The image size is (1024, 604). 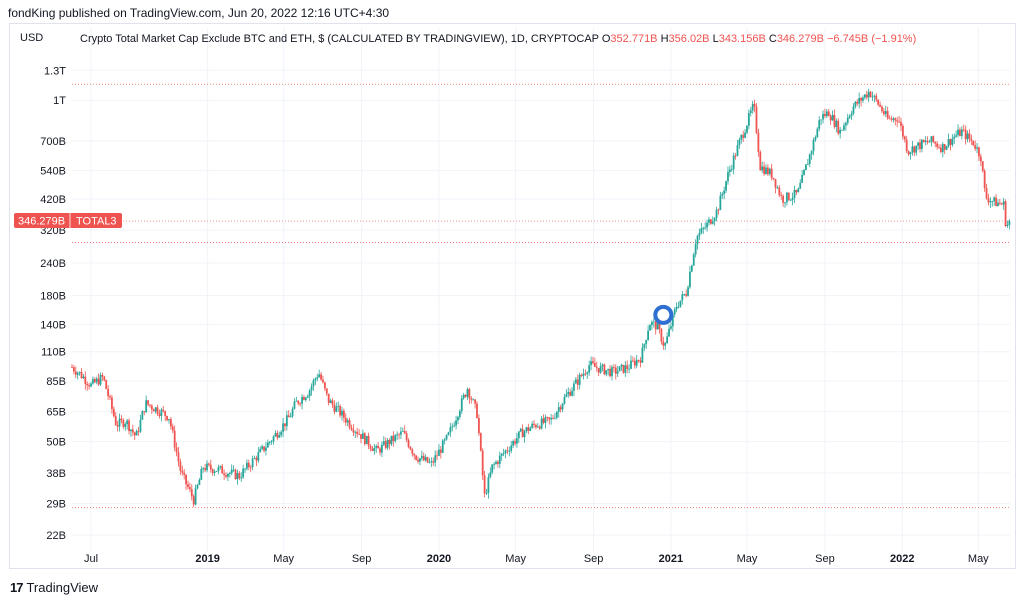 I want to click on currency-label: USD, so click(x=31, y=38).